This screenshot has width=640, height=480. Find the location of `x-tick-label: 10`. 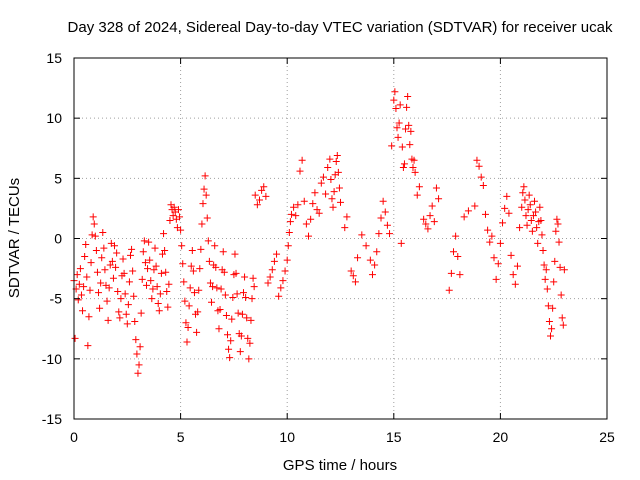

x-tick-label: 10 is located at coordinates (287, 437).